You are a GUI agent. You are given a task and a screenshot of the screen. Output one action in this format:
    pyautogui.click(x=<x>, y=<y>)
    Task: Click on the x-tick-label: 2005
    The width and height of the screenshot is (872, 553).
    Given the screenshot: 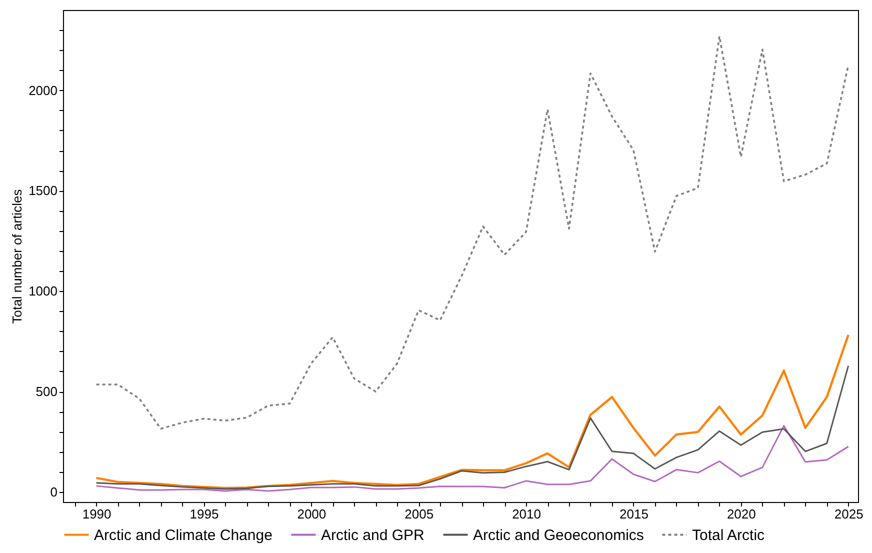 What is the action you would take?
    pyautogui.click(x=419, y=514)
    